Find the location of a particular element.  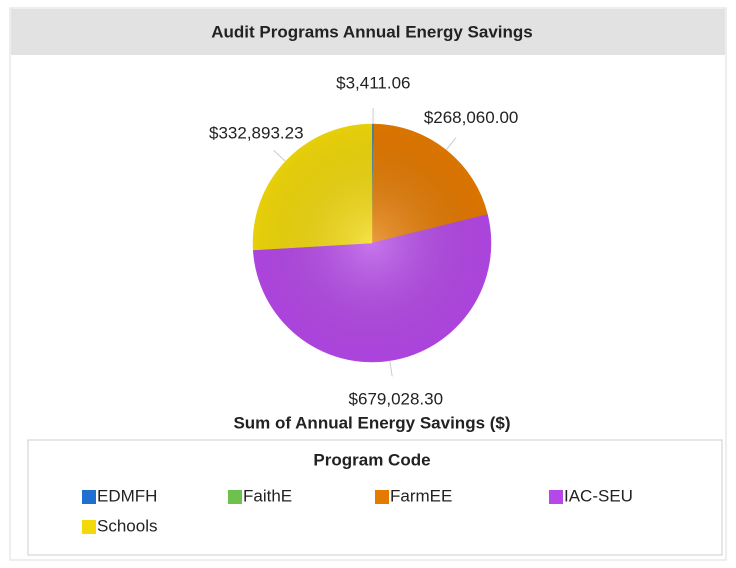

legend-label: FaithE is located at coordinates (267, 495).